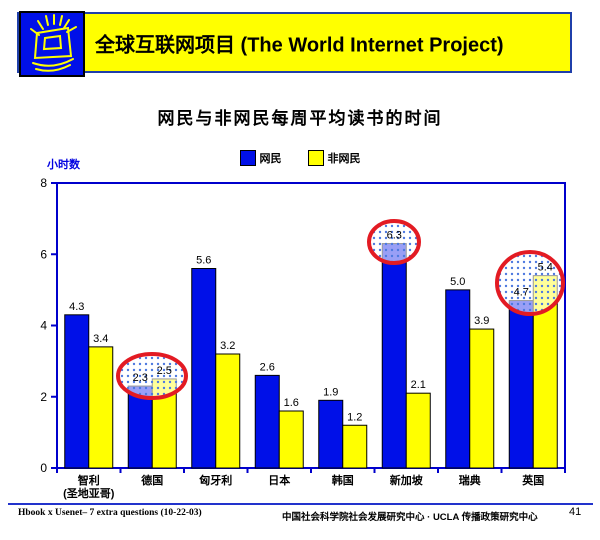 The width and height of the screenshot is (600, 540). What do you see at coordinates (43, 254) in the screenshot?
I see `y-tick-label: 6` at bounding box center [43, 254].